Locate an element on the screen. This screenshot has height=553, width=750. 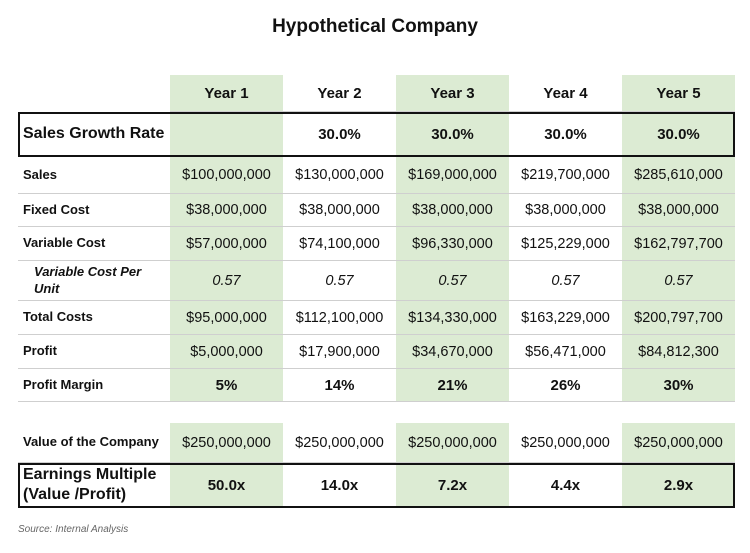
row-label: Value of the Company is located at coordinates (94, 443).